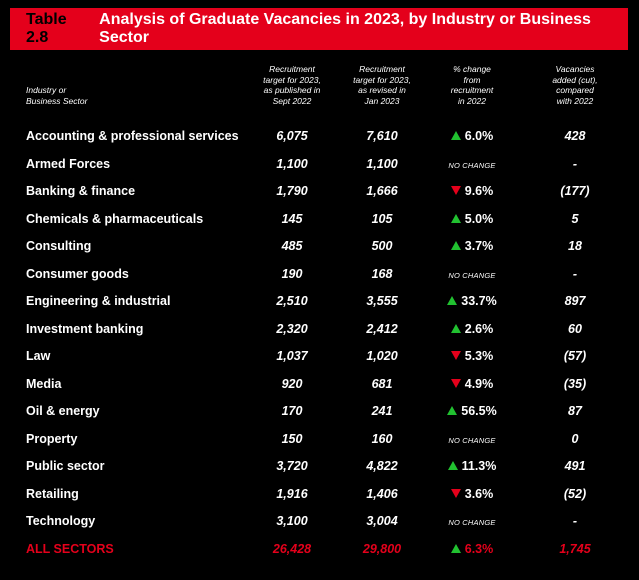  What do you see at coordinates (292, 163) in the screenshot?
I see `target-sept-value: 1,100` at bounding box center [292, 163].